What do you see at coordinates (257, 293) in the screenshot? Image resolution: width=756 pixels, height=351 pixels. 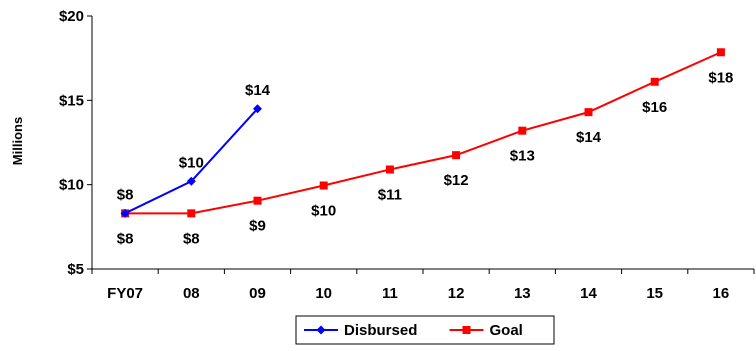 I see `x-tick-label: 09` at bounding box center [257, 293].